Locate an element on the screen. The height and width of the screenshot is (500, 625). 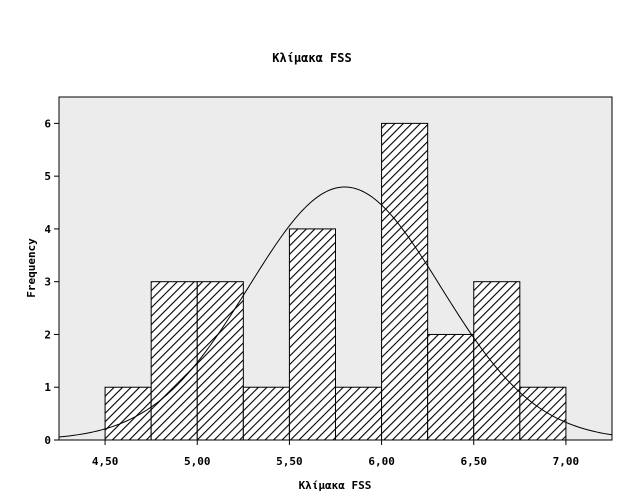
x-tick-label: 7,00 is located at coordinates (566, 461).